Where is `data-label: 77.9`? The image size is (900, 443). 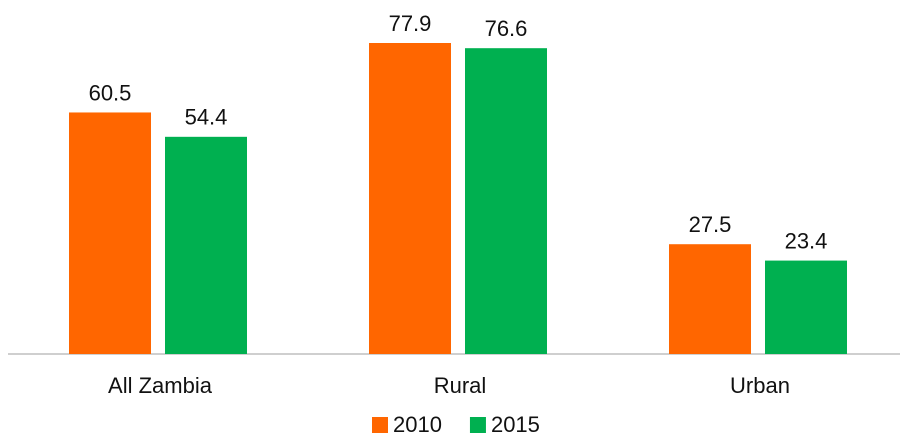
data-label: 77.9 is located at coordinates (410, 23).